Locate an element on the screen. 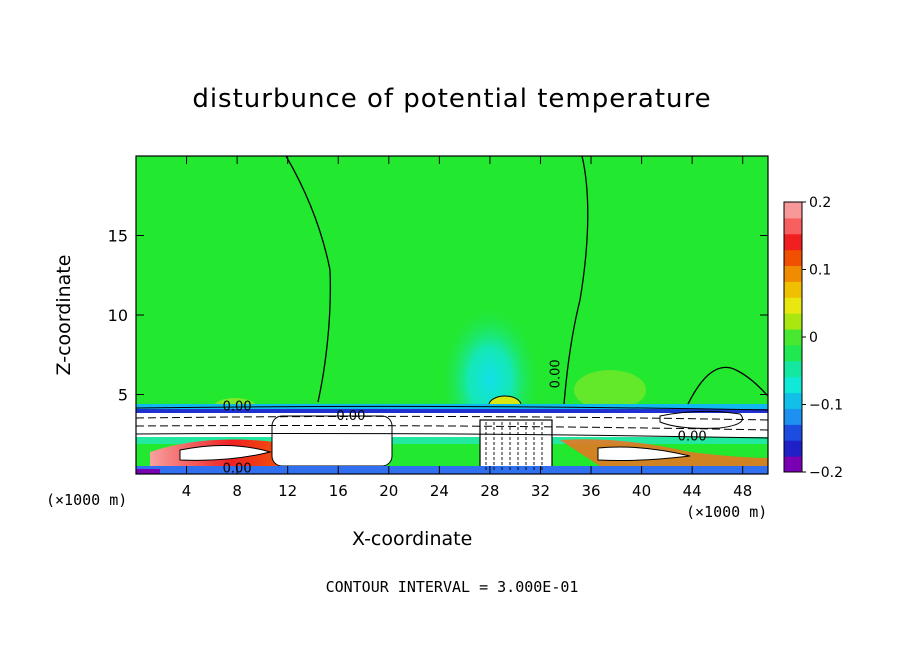  y-unit-right: (×1000 m) is located at coordinates (727, 512).